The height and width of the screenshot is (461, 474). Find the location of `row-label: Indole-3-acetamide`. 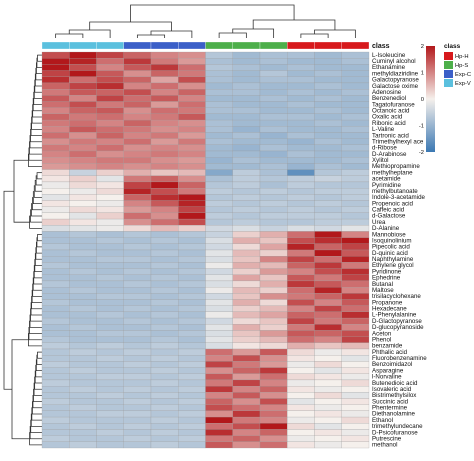

row-label: Indole-3-acetamide is located at coordinates (399, 197).